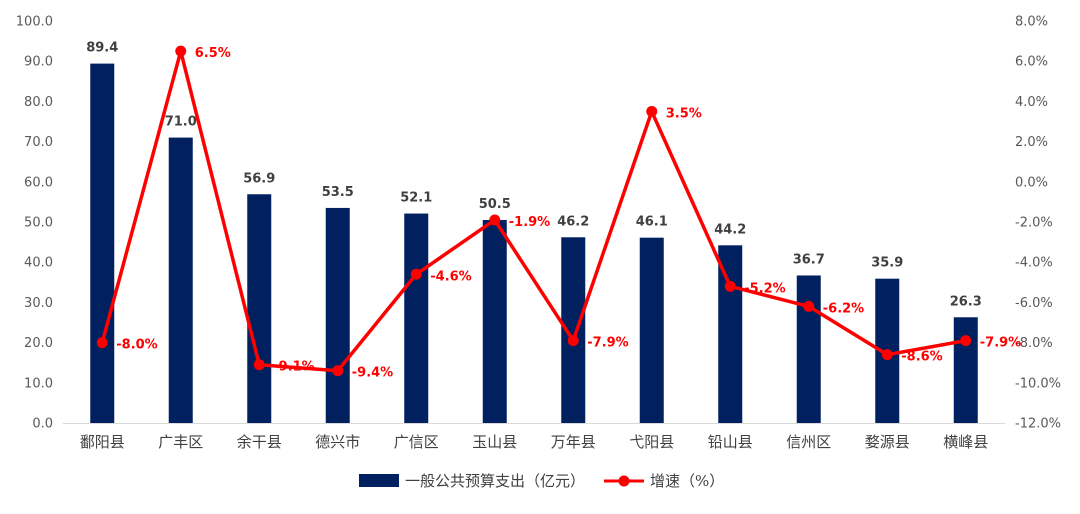  What do you see at coordinates (181, 122) in the screenshot?
I see `bar-value-label: 71.0` at bounding box center [181, 122].